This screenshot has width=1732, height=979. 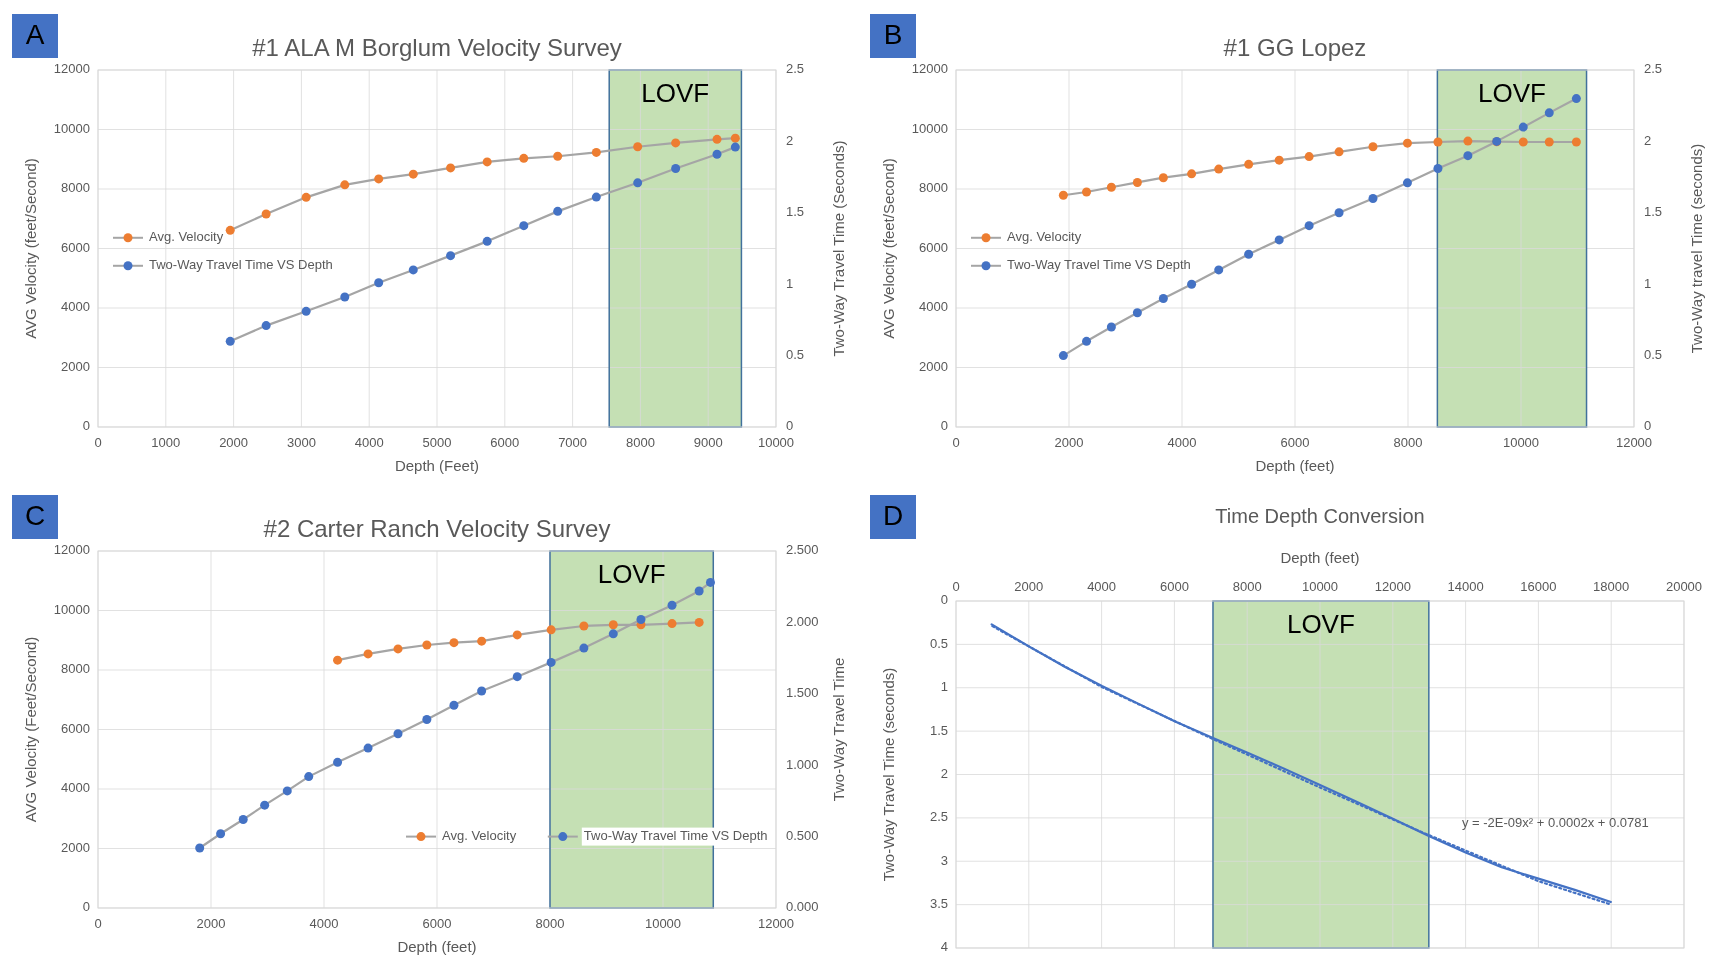 What do you see at coordinates (166, 442) in the screenshot?
I see `x-tick-label: 1000` at bounding box center [166, 442].